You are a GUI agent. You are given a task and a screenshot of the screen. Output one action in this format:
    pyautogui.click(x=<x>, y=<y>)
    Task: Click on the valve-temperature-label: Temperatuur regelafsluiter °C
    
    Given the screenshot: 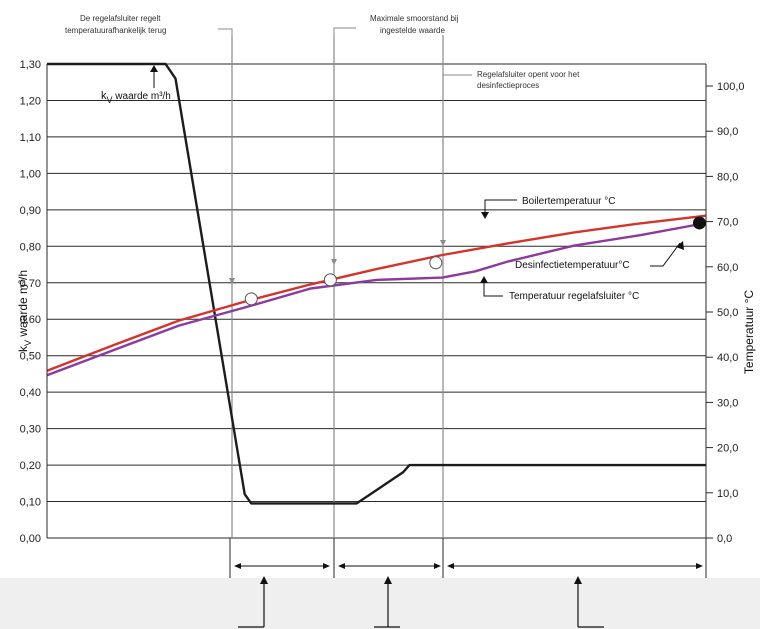 What is the action you would take?
    pyautogui.click(x=574, y=296)
    